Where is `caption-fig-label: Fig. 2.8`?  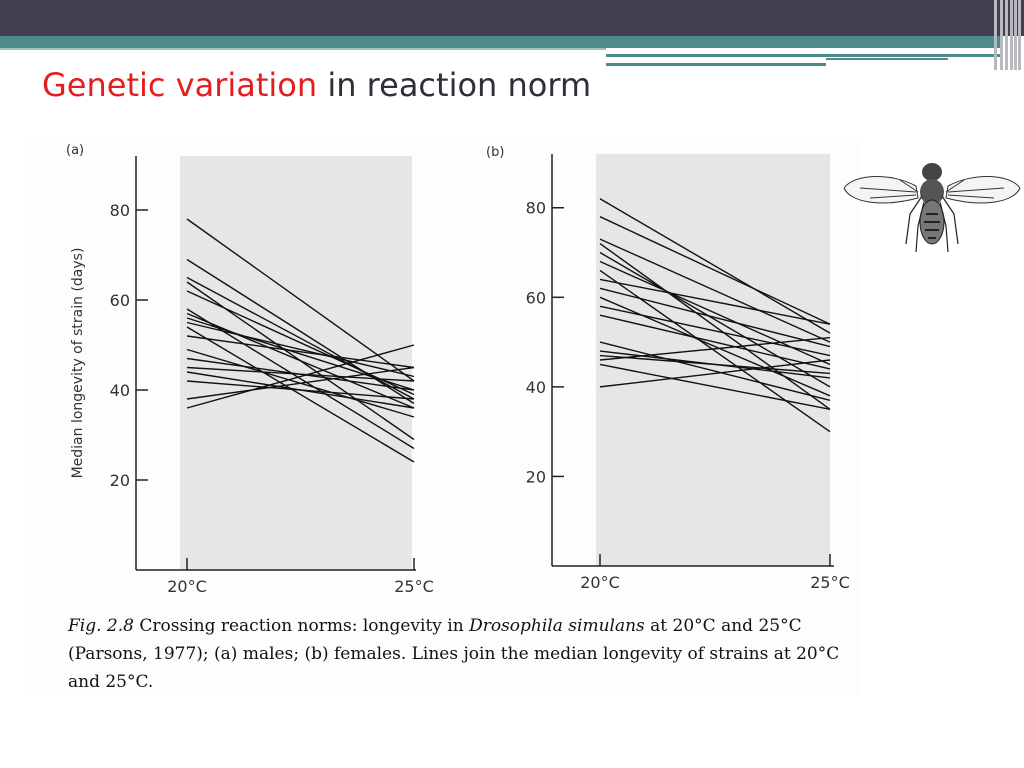
caption-fig-label: Fig. 2.8 is located at coordinates (101, 626).